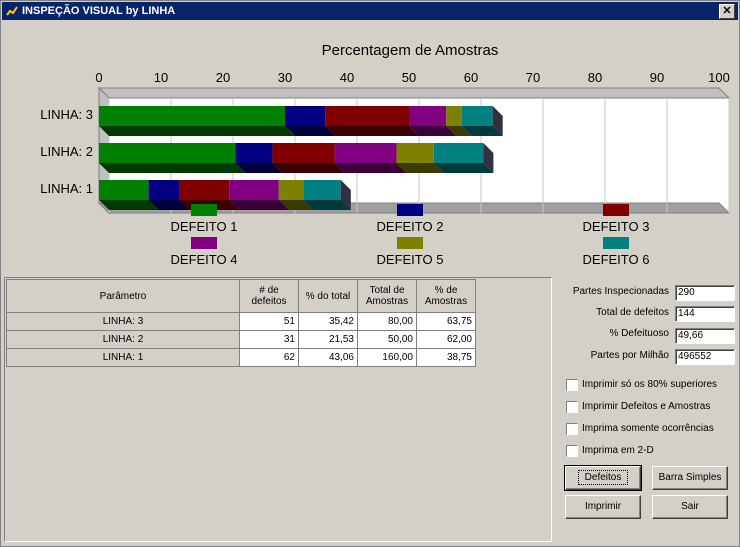  Describe the element at coordinates (618, 450) in the screenshot. I see `checkbox-label: Imprima em 2-D` at that location.